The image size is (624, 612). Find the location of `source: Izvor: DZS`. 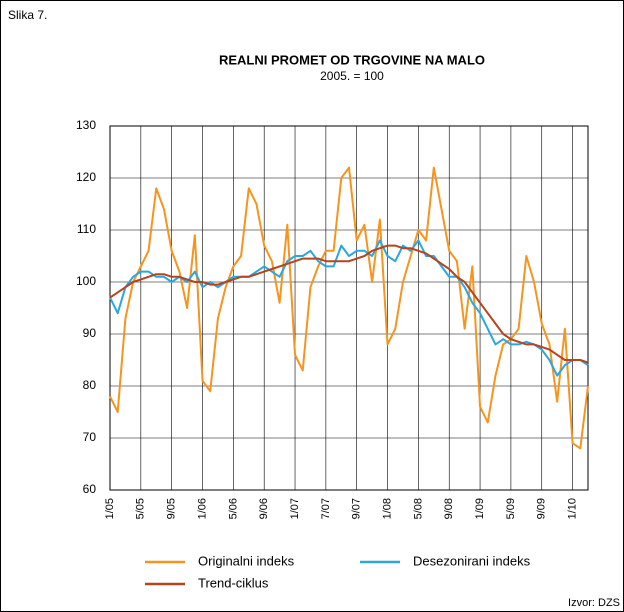

source: Izvor: DZS is located at coordinates (594, 603).